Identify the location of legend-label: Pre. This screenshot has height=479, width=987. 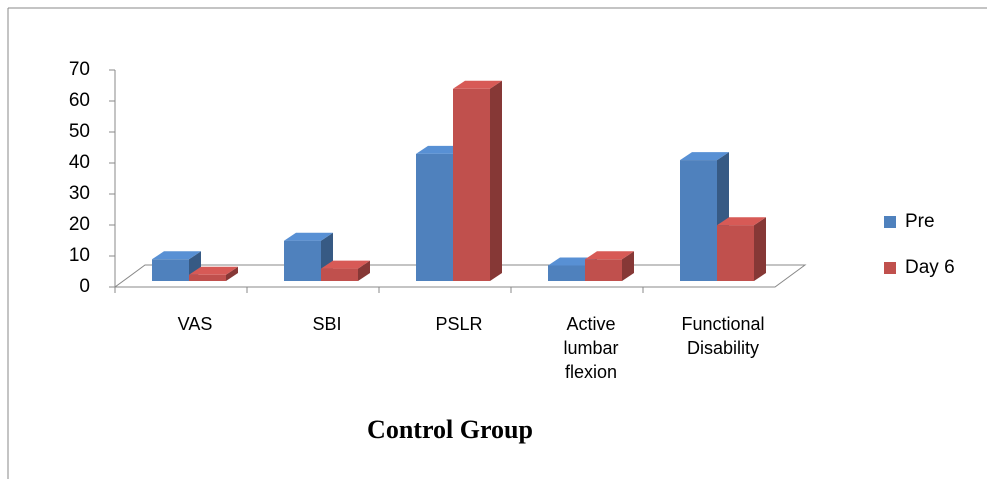
(920, 221).